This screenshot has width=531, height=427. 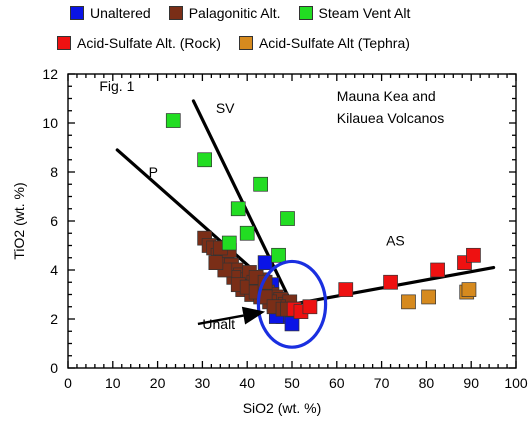 I want to click on annotation-overlay, so click(x=262, y=304).